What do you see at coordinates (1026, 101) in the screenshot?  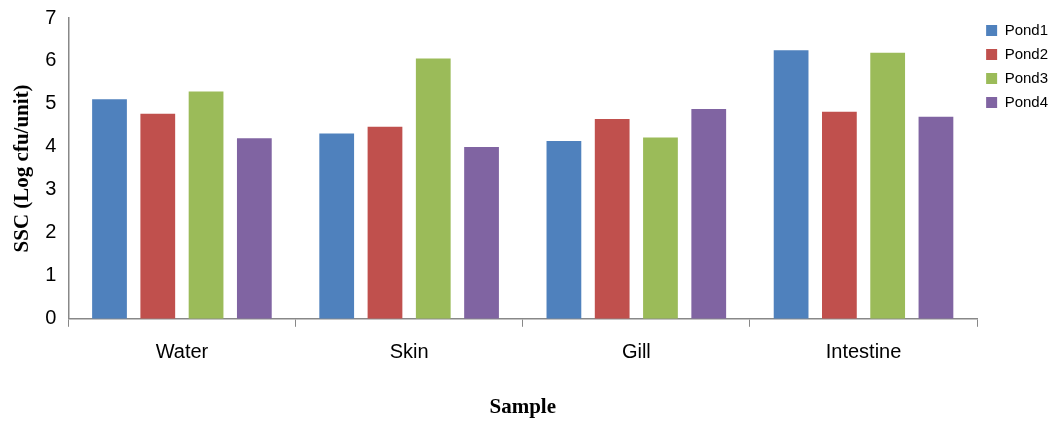 I see `legend-label: Pond4` at bounding box center [1026, 101].